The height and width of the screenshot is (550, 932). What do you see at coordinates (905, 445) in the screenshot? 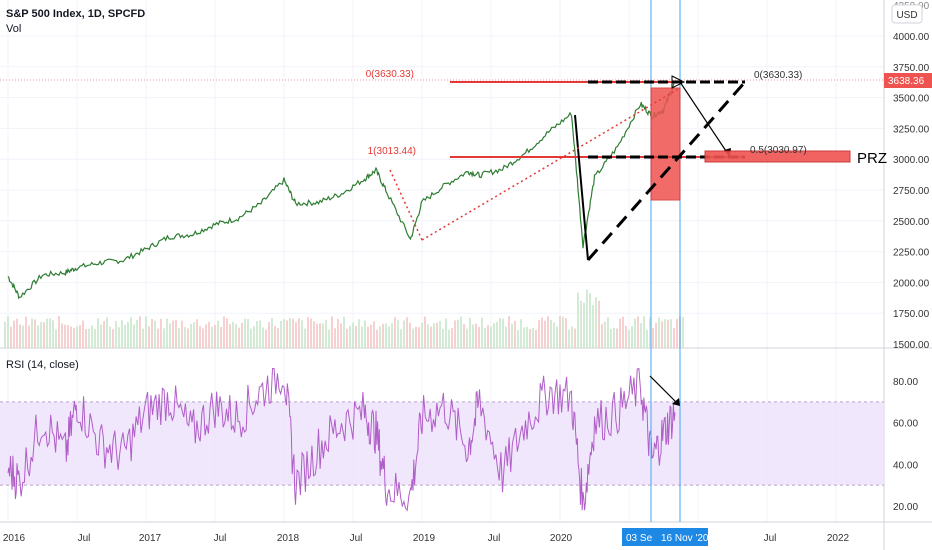
I see `rsi-axis-ticks: 80.00 60.00 40.00 20.00` at bounding box center [905, 445].